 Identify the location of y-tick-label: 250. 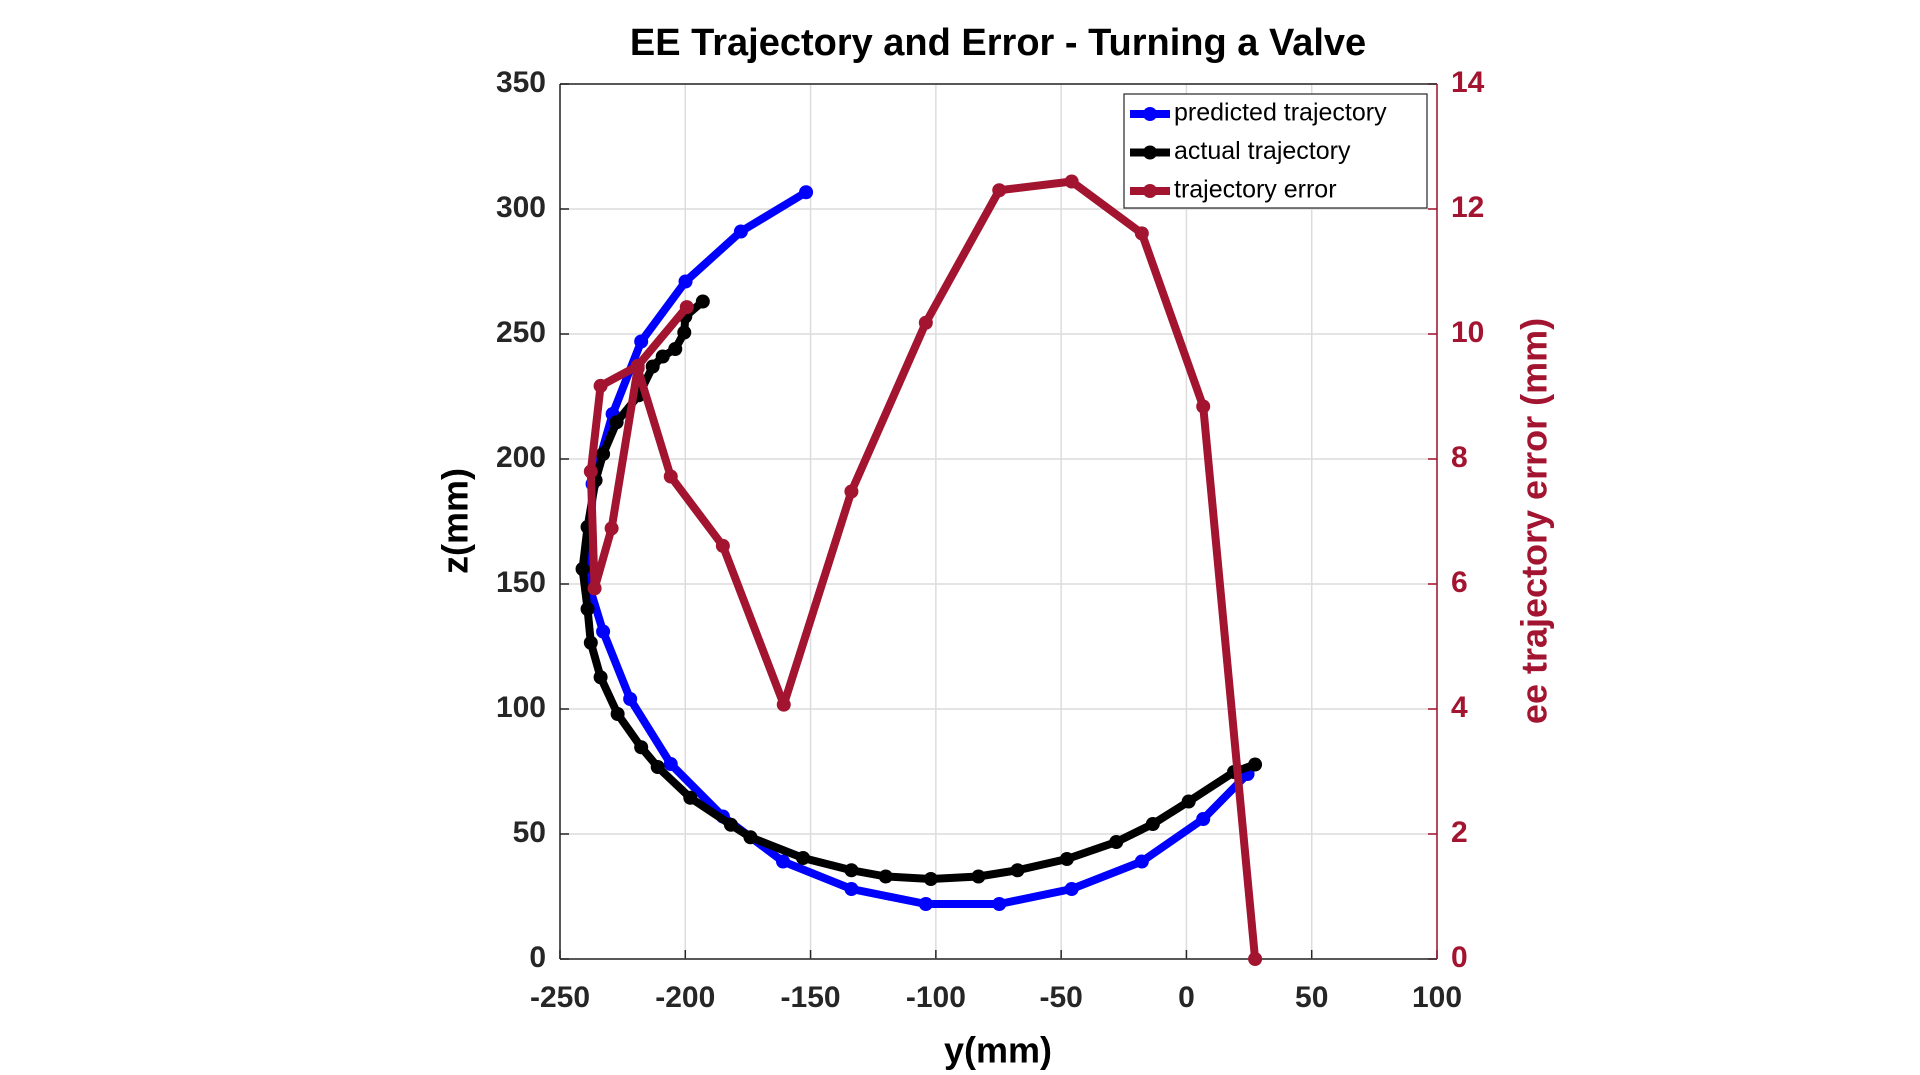
(521, 332).